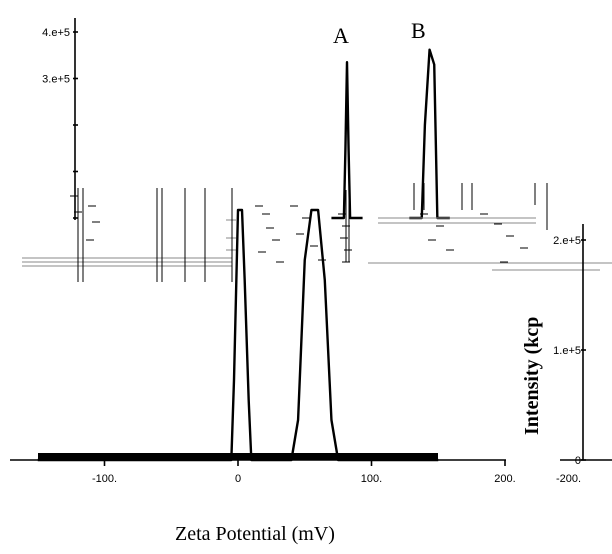 The image size is (612, 554). I want to click on x-axis-title: Zeta Potential (mV), so click(255, 534).